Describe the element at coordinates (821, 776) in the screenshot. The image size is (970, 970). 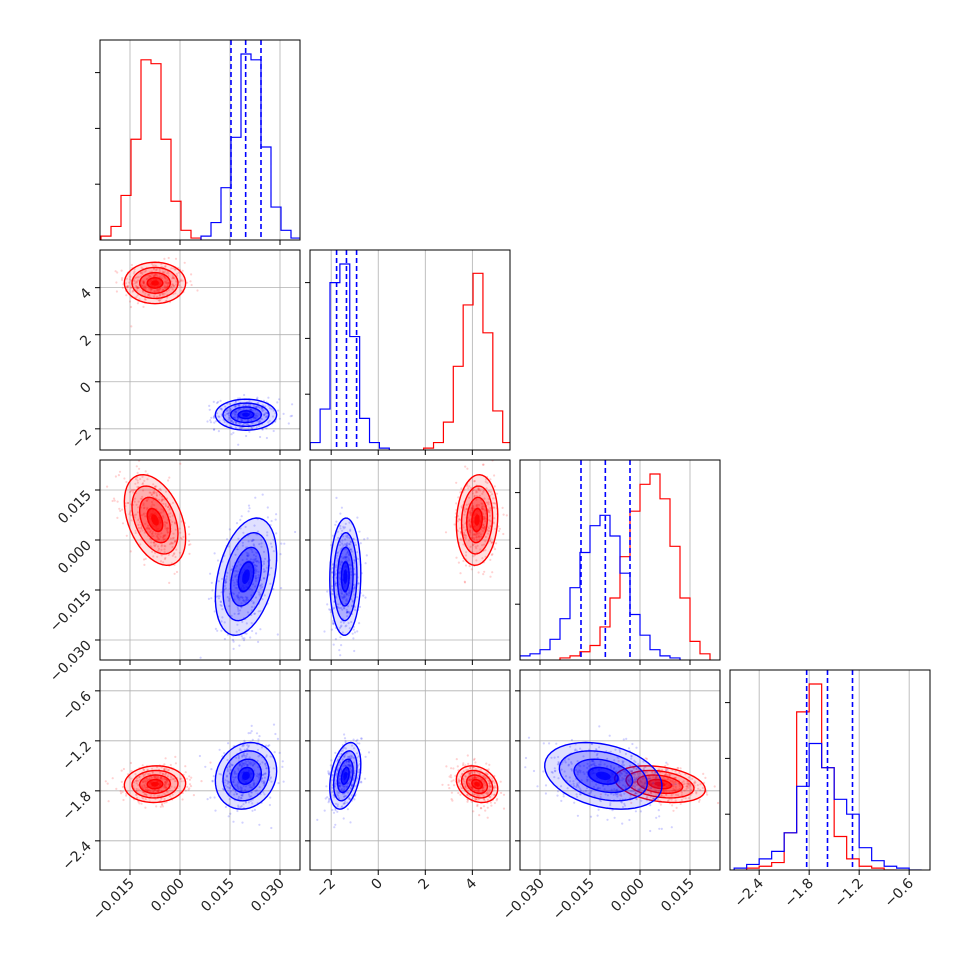
I see `histogram-red-series` at that location.